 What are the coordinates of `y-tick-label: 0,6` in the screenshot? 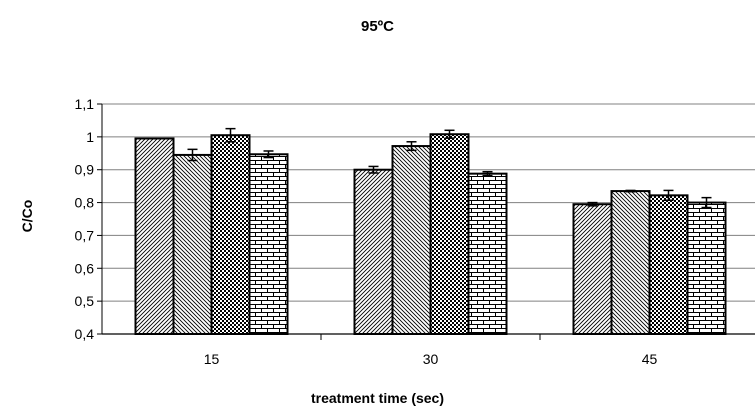 It's located at (85, 268).